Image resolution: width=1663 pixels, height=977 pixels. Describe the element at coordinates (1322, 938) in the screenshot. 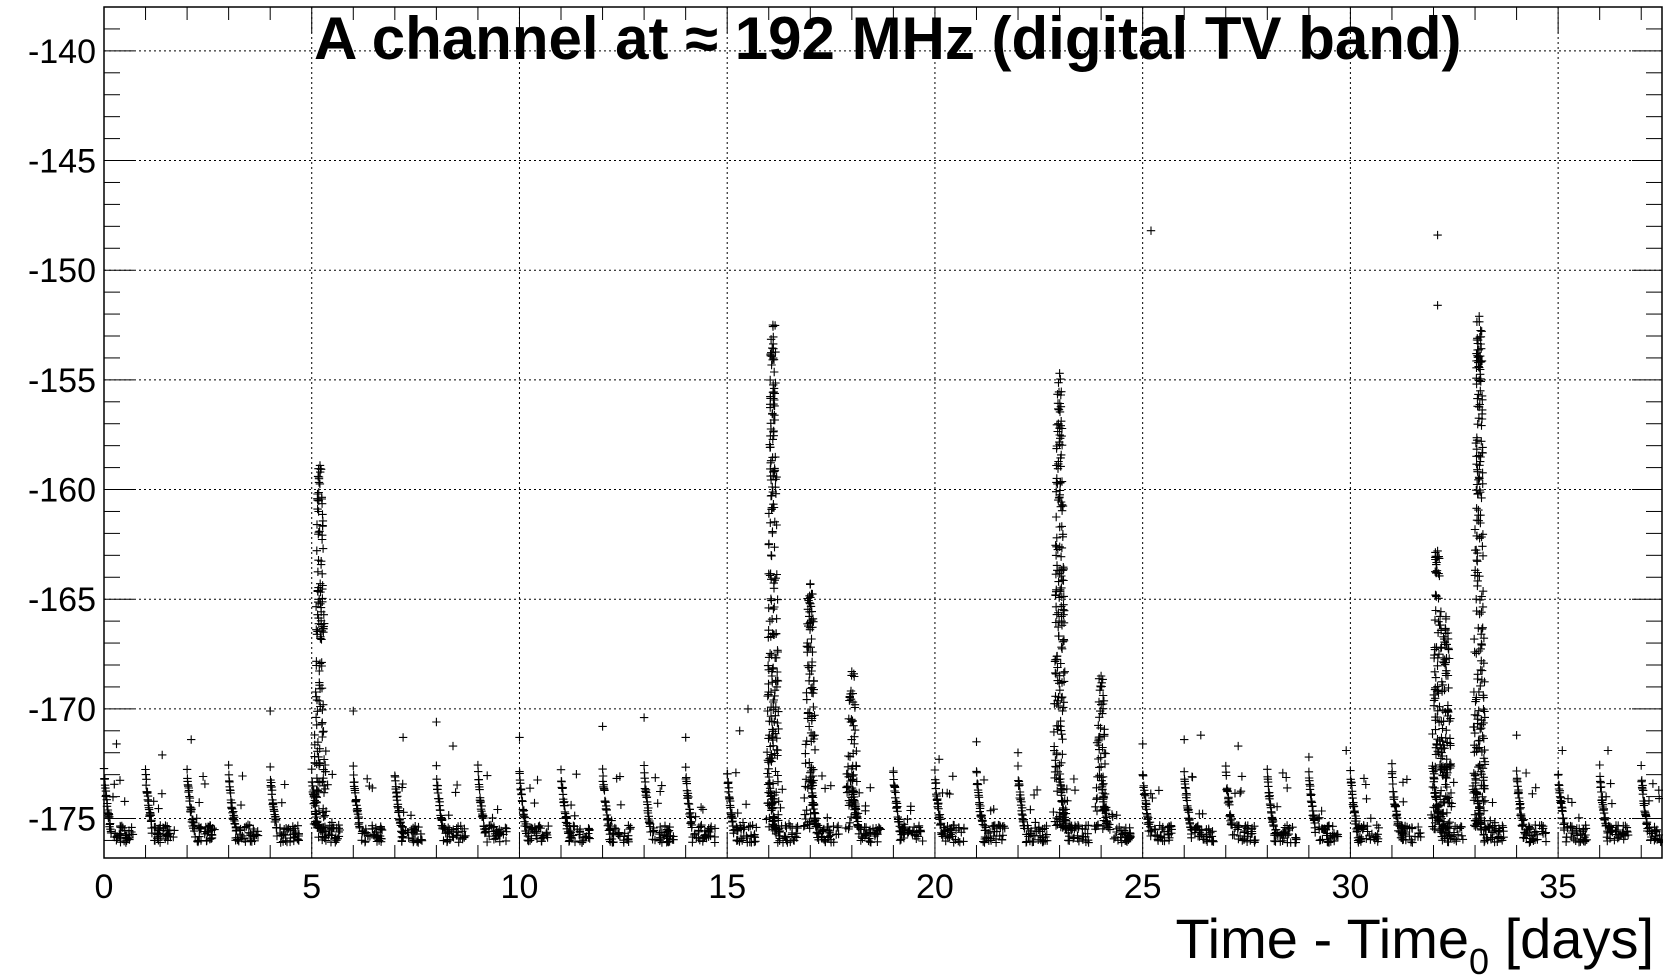

I see `x-axis-label-main: Time - Time` at that location.